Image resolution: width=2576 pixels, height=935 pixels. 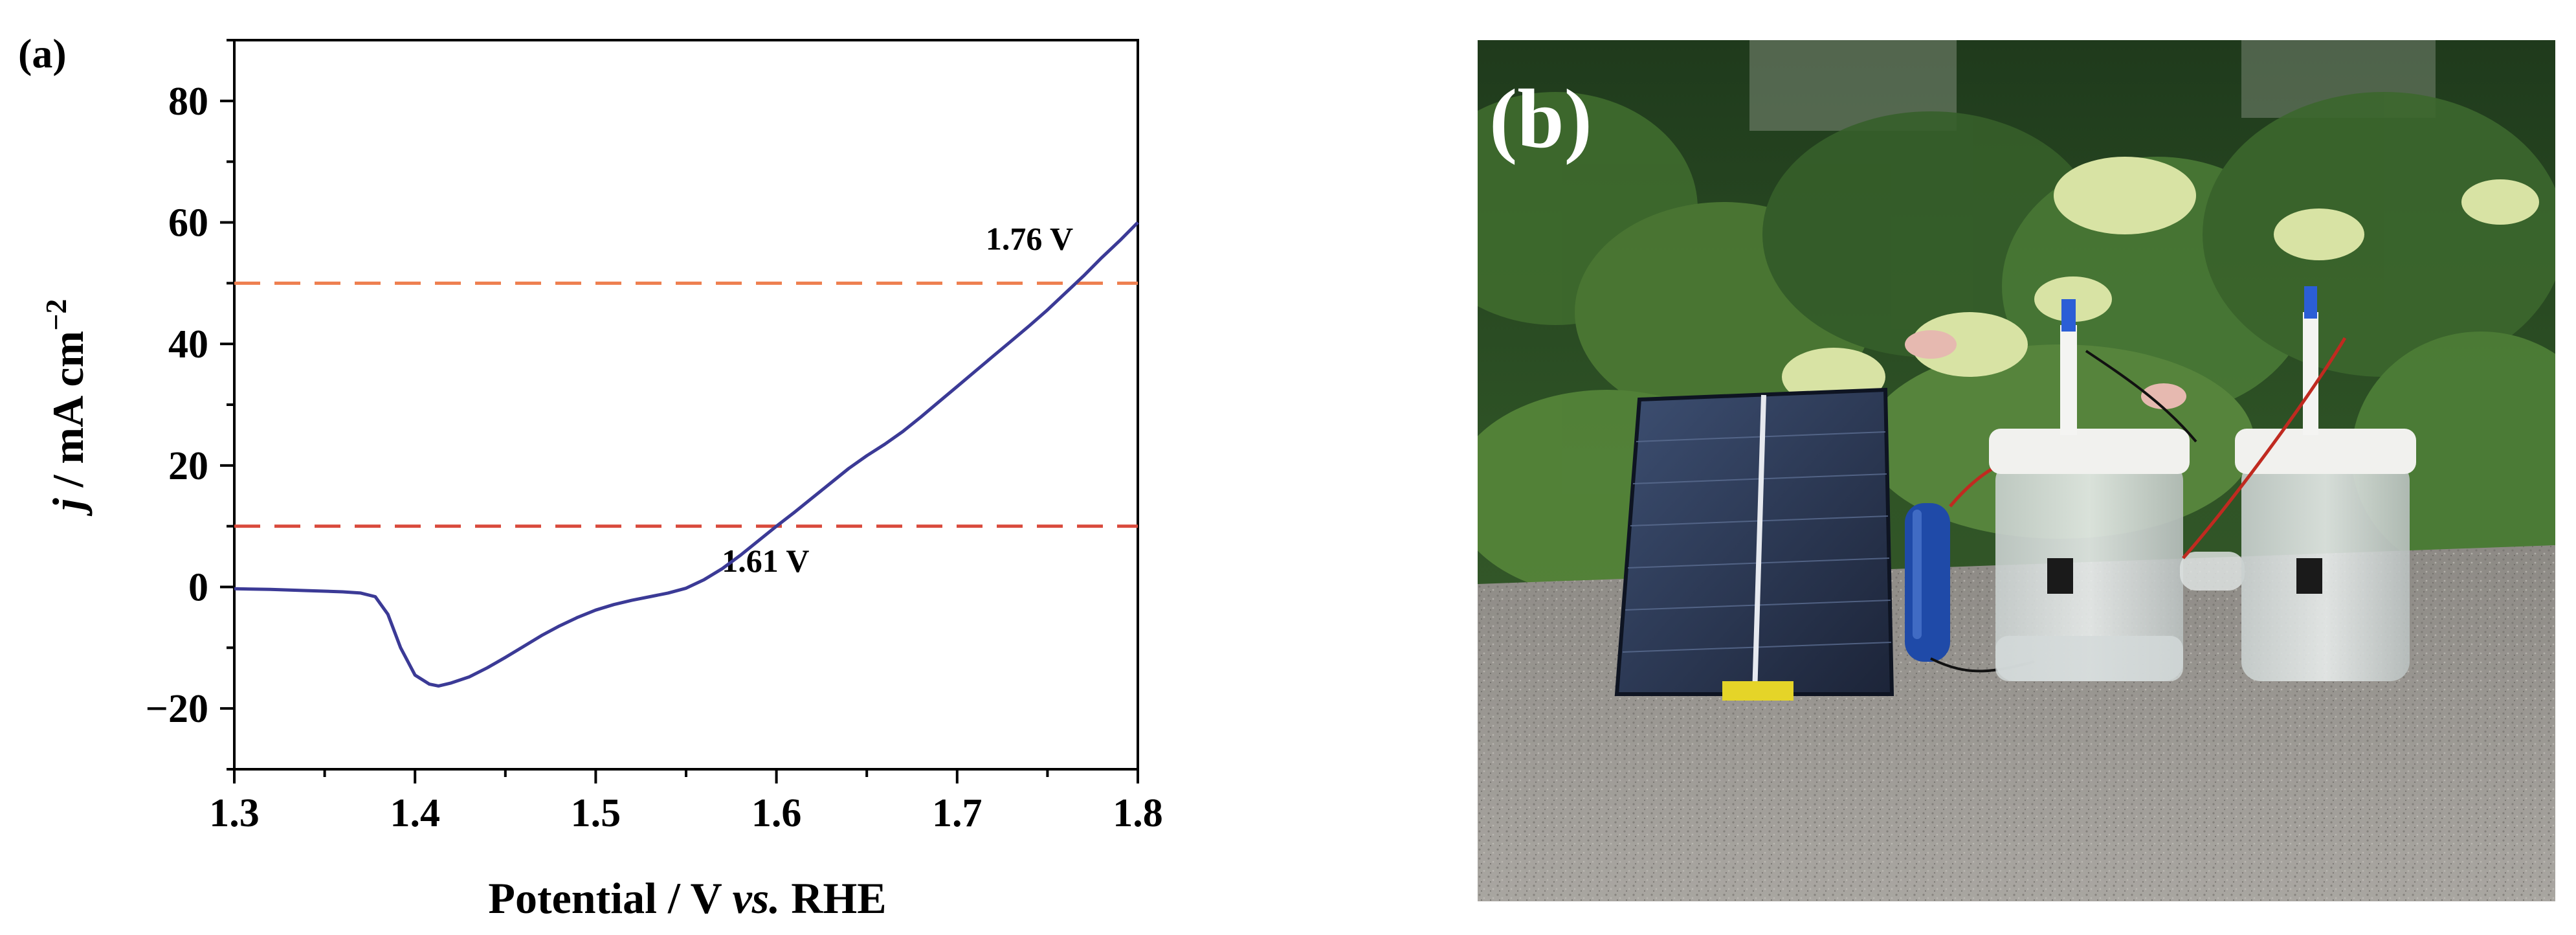 What do you see at coordinates (765, 561) in the screenshot?
I see `reference-label-1: 1.61 V` at bounding box center [765, 561].